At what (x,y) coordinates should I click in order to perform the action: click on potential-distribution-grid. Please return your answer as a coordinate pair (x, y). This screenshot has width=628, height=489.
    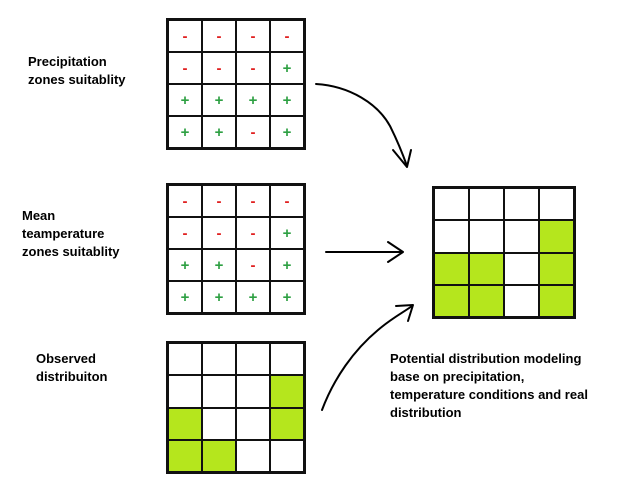
    Looking at the image, I should click on (504, 252).